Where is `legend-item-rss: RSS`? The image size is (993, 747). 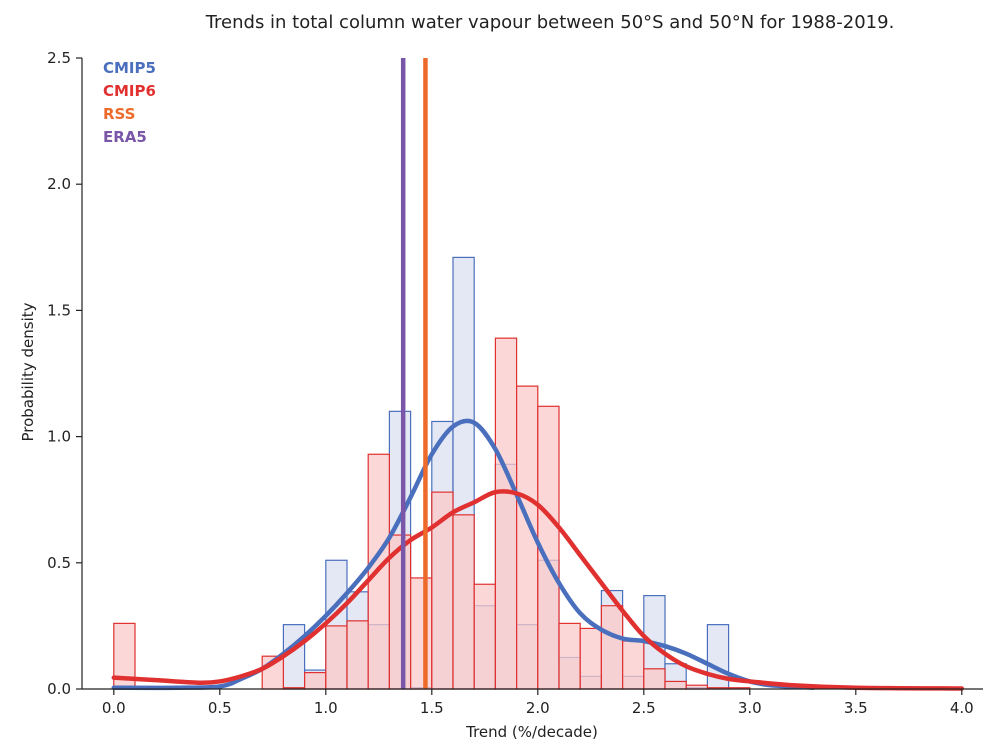
legend-item-rss: RSS is located at coordinates (119, 114).